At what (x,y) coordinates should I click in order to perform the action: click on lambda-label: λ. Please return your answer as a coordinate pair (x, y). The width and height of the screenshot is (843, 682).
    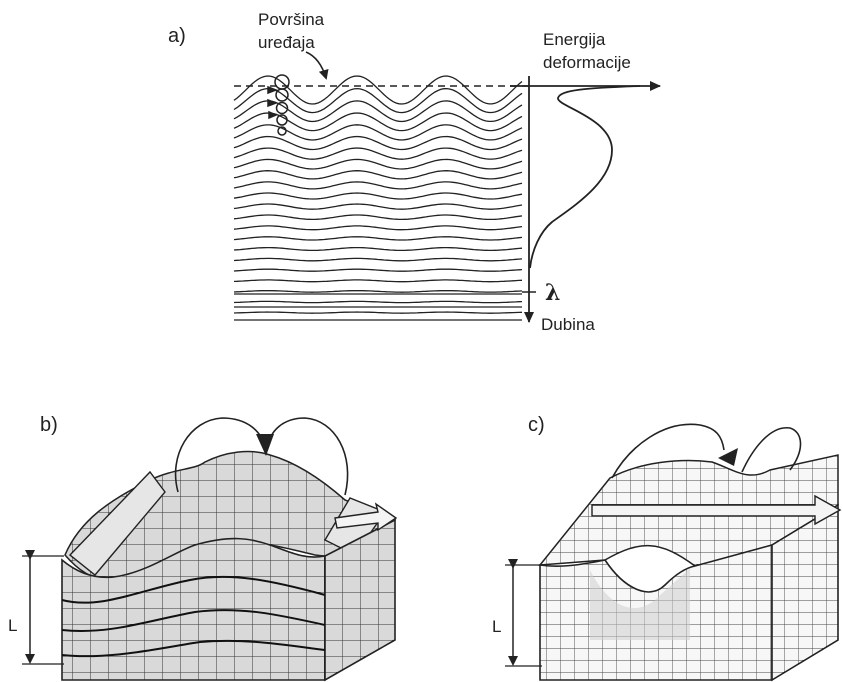
    Looking at the image, I should click on (552, 293).